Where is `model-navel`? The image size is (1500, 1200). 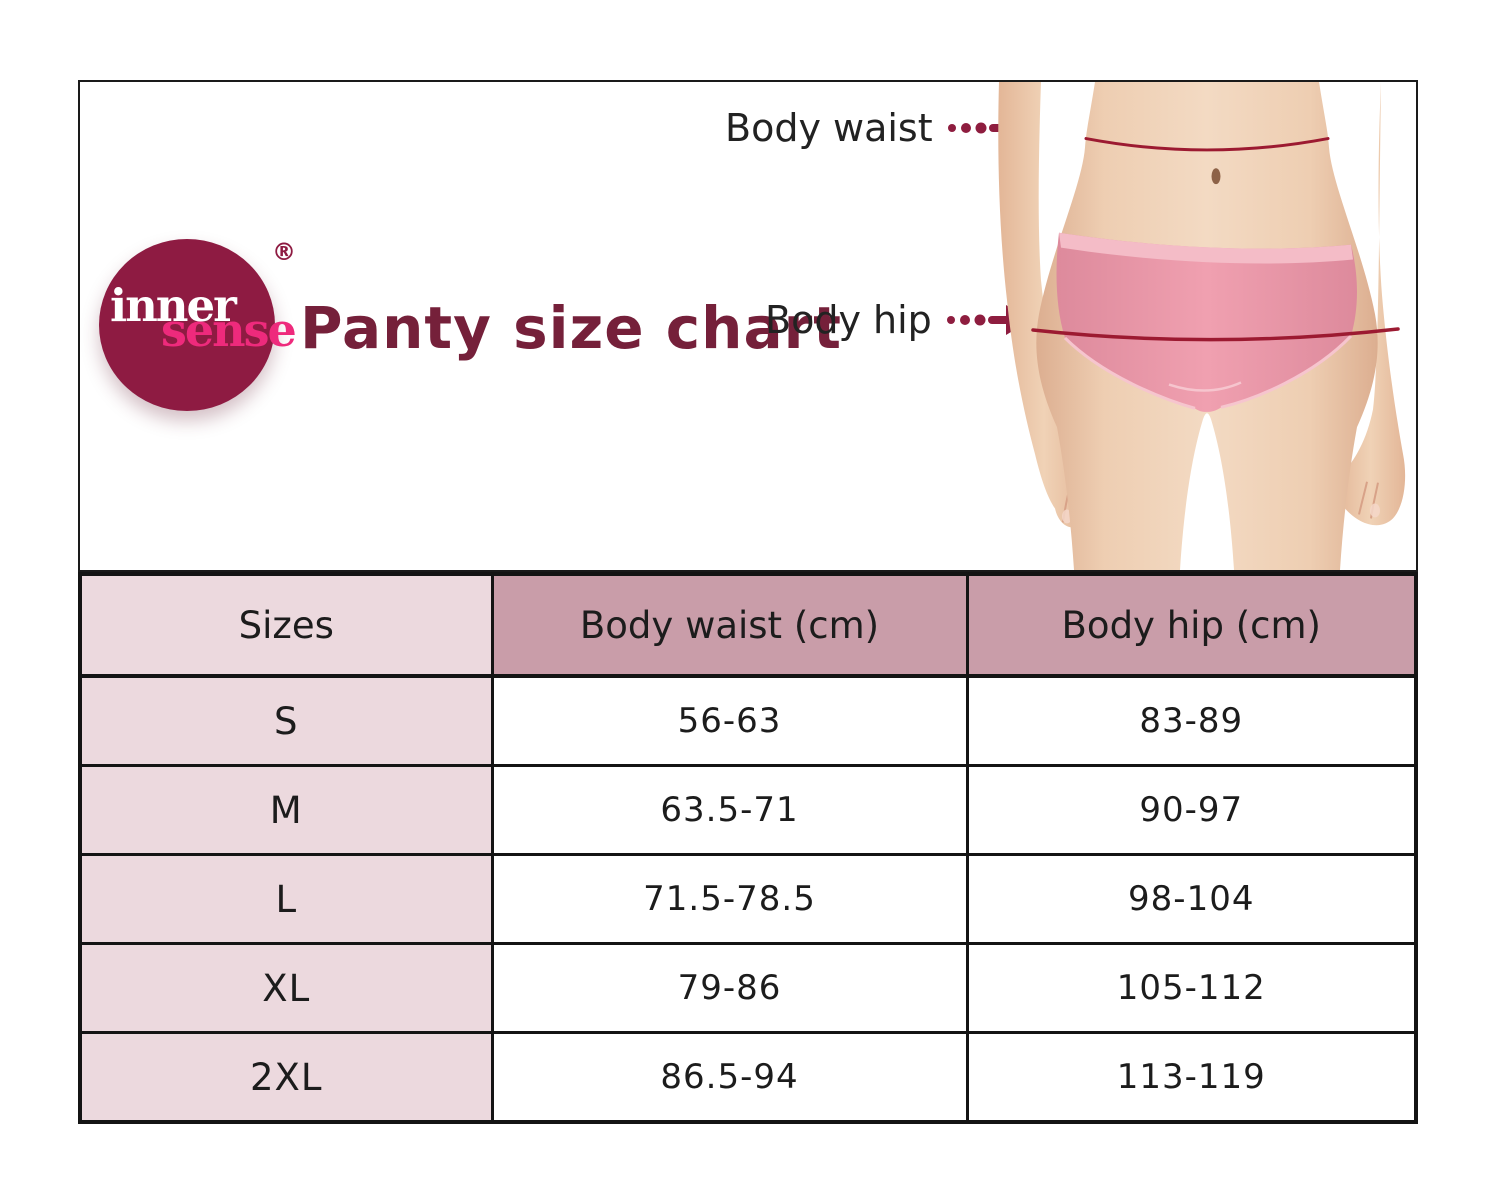
model-navel is located at coordinates (1216, 176).